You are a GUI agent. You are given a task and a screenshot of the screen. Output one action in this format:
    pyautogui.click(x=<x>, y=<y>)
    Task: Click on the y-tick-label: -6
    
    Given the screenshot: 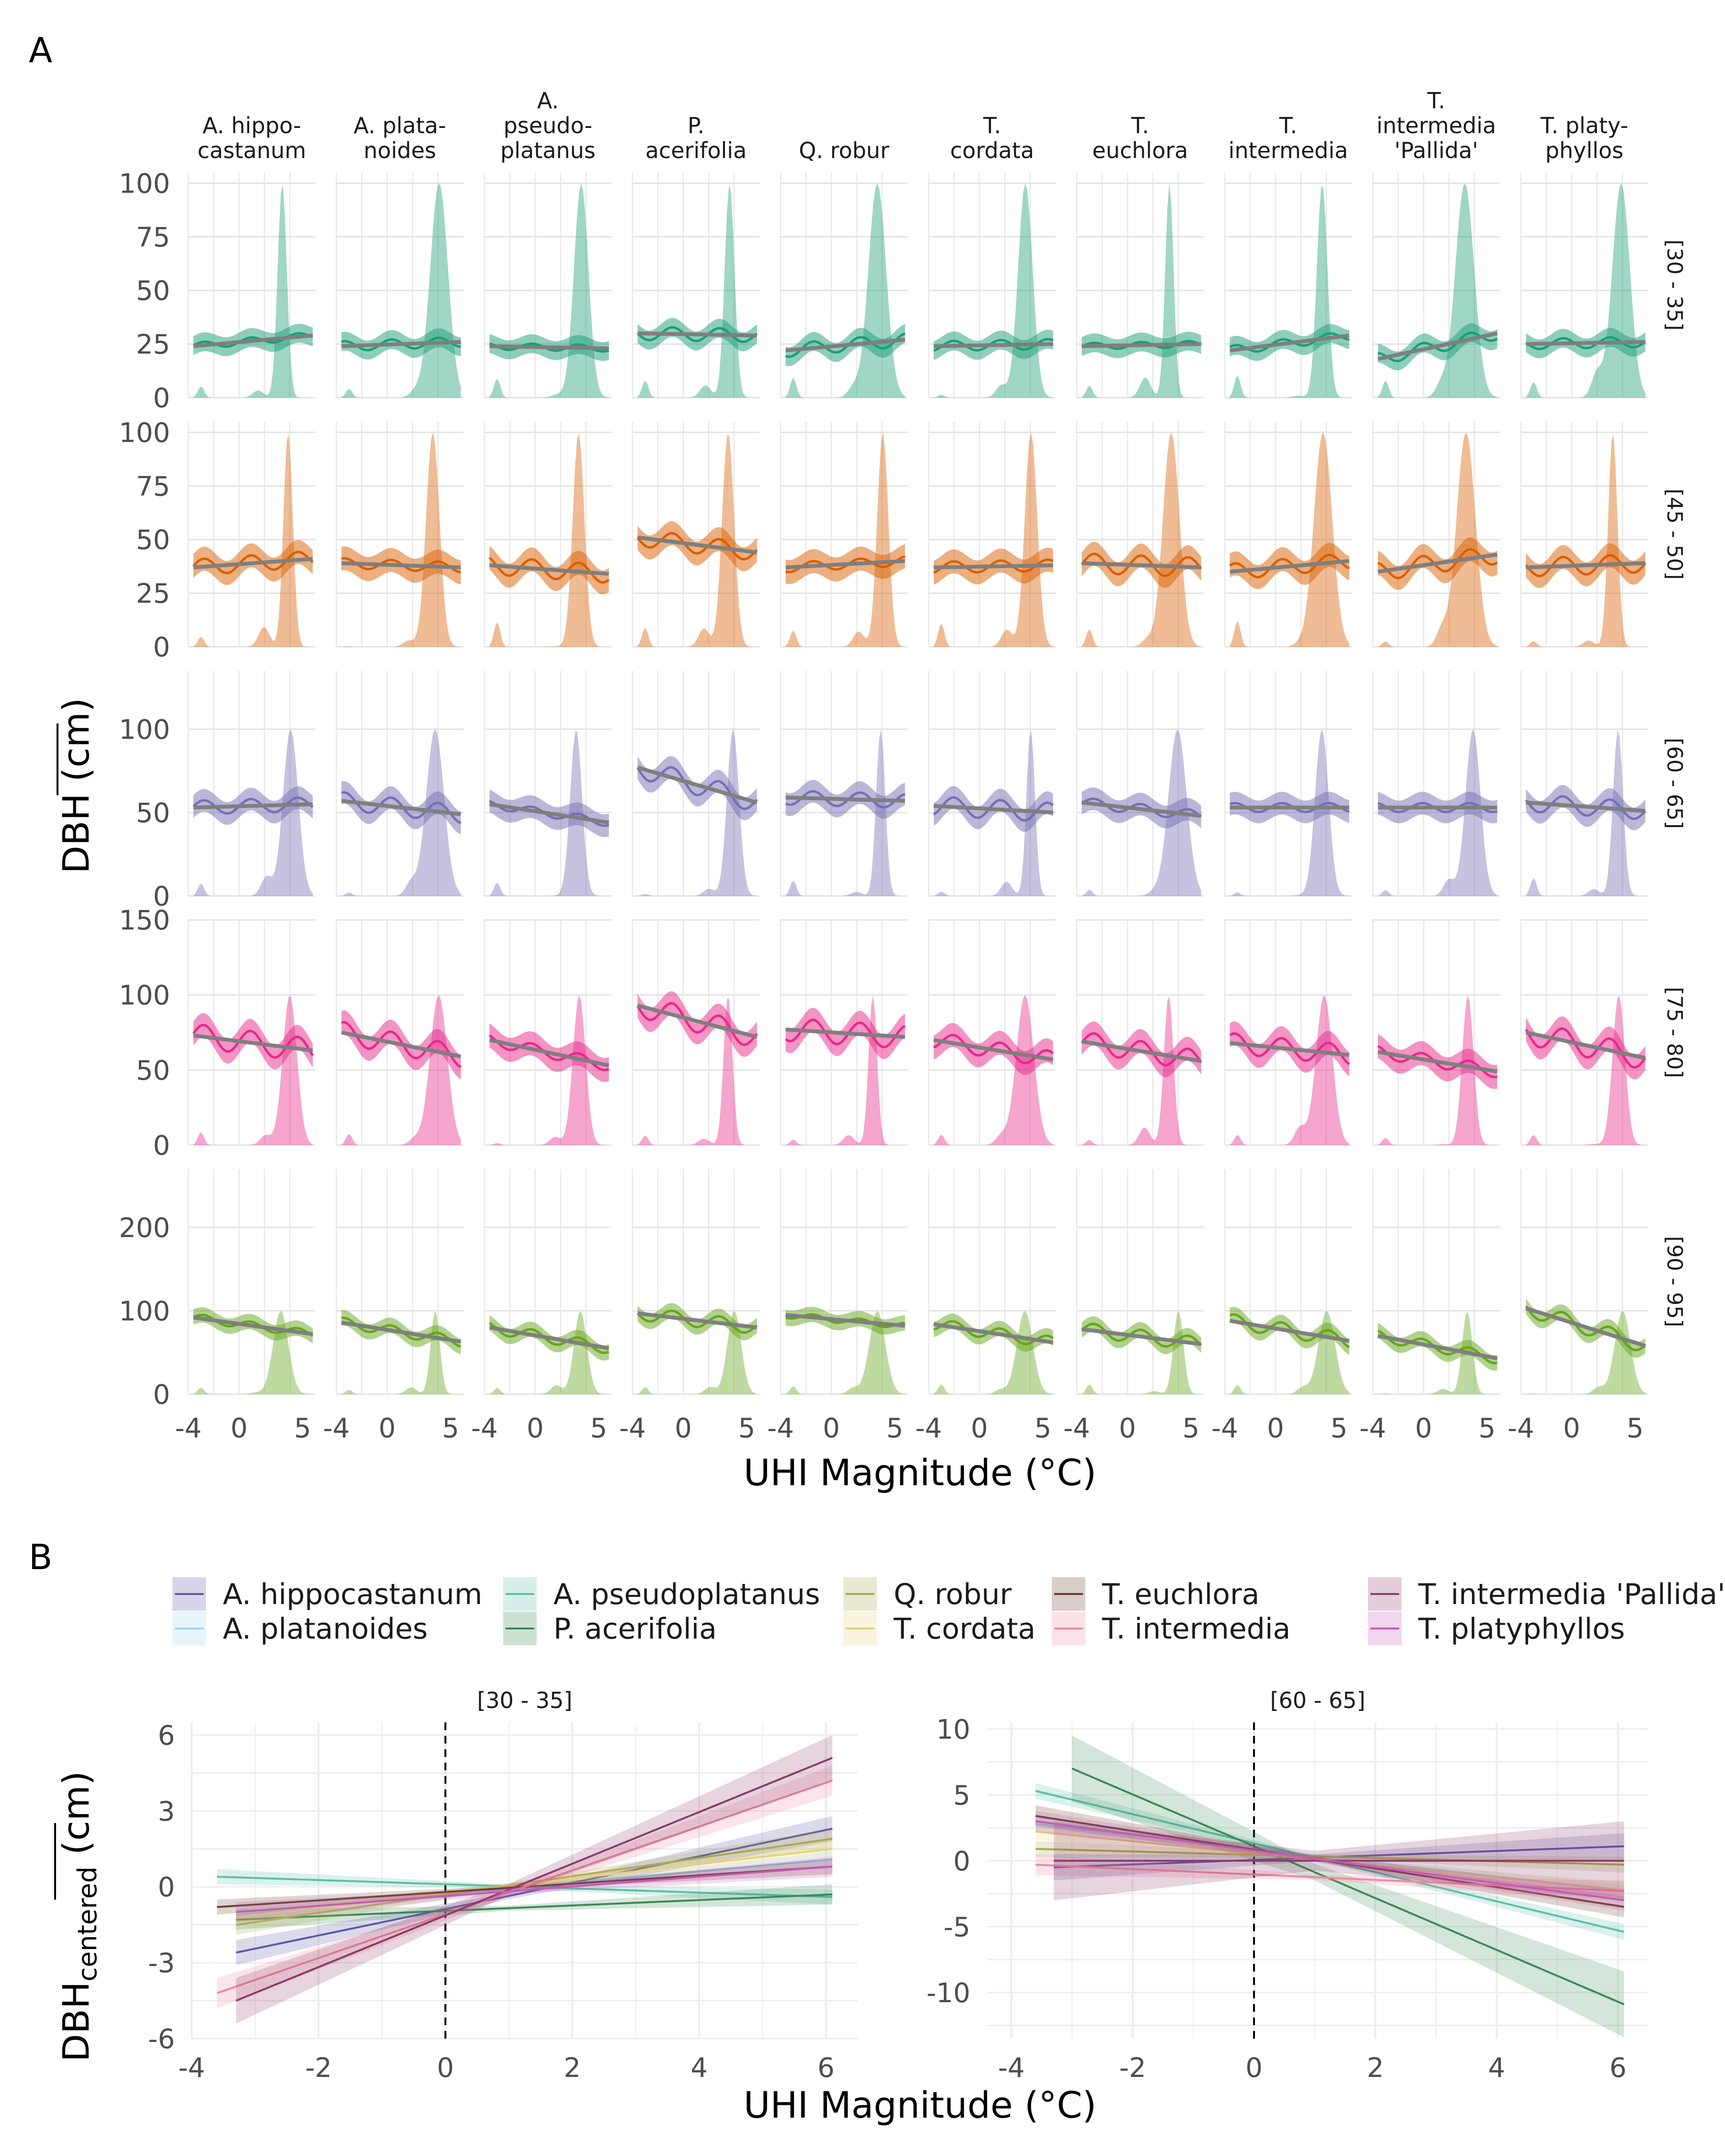 What is the action you would take?
    pyautogui.click(x=161, y=2039)
    